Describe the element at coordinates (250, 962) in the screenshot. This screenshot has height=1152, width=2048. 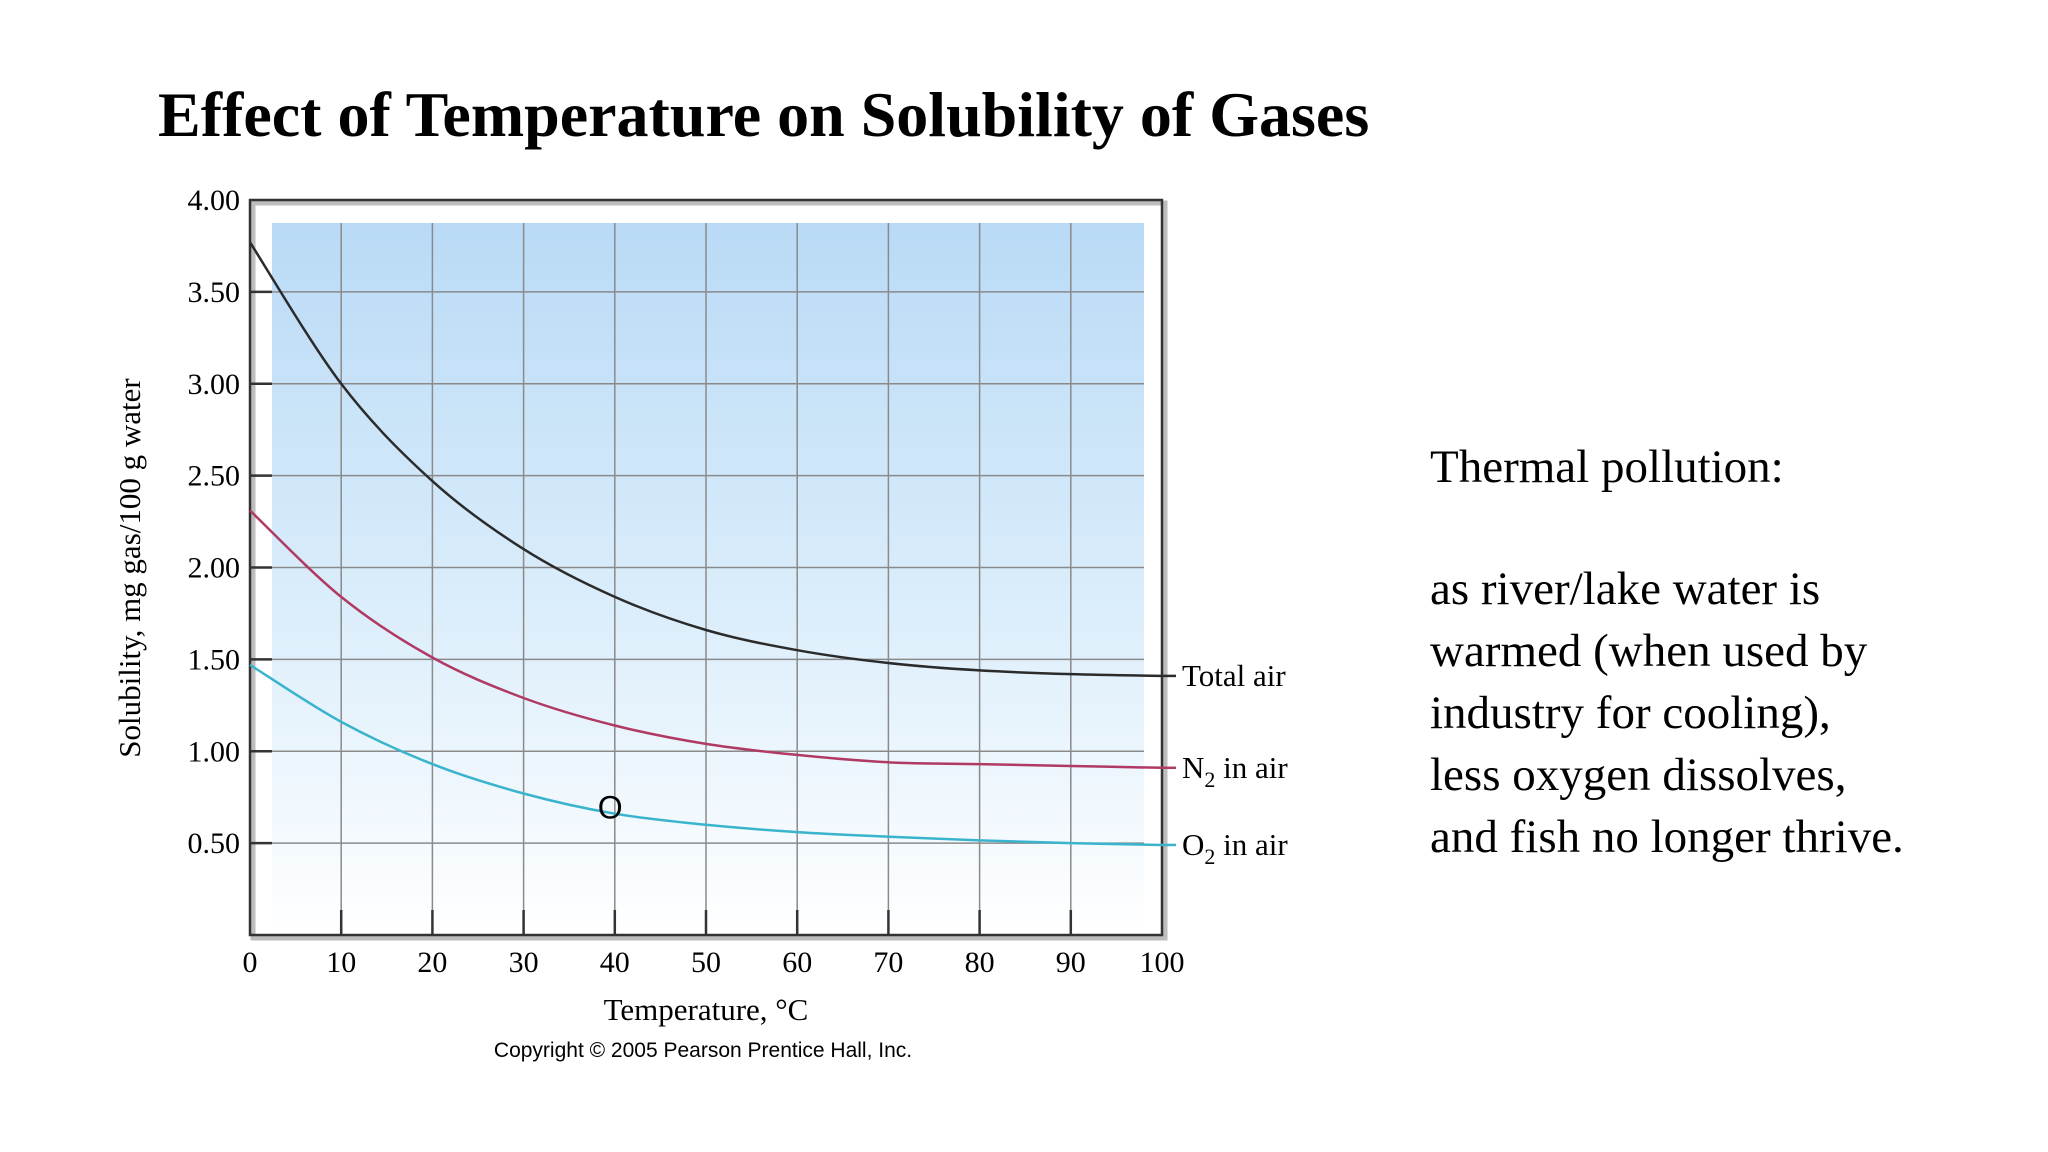
I see `x-tick-label-0: 0` at that location.